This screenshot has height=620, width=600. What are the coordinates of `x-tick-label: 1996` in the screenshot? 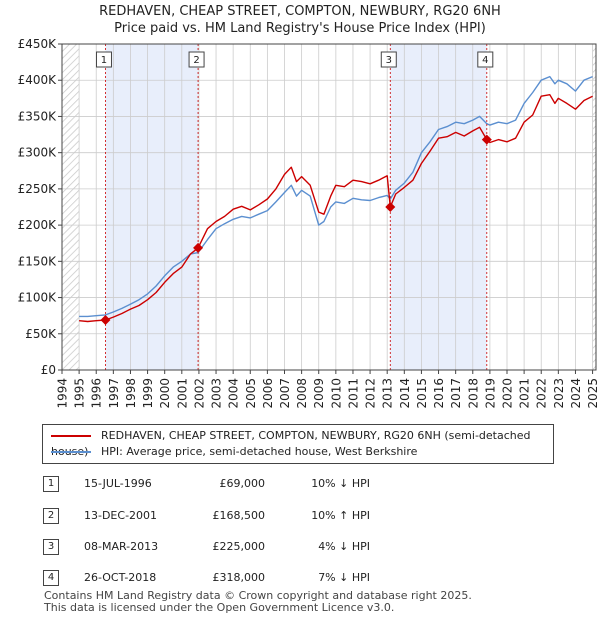 It's located at (97, 393).